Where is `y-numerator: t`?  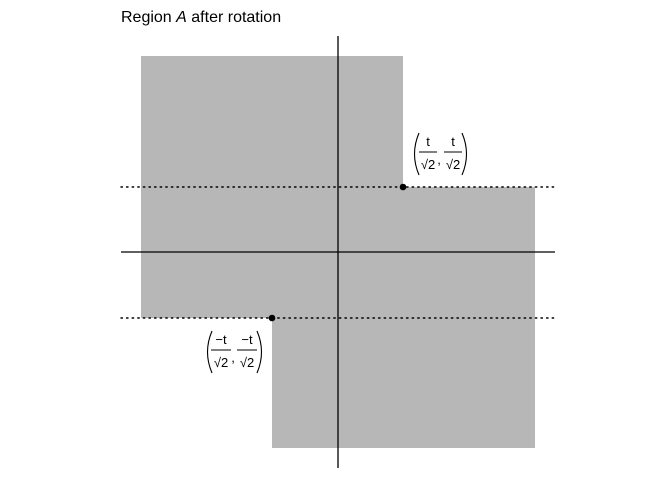 y-numerator: t is located at coordinates (453, 141).